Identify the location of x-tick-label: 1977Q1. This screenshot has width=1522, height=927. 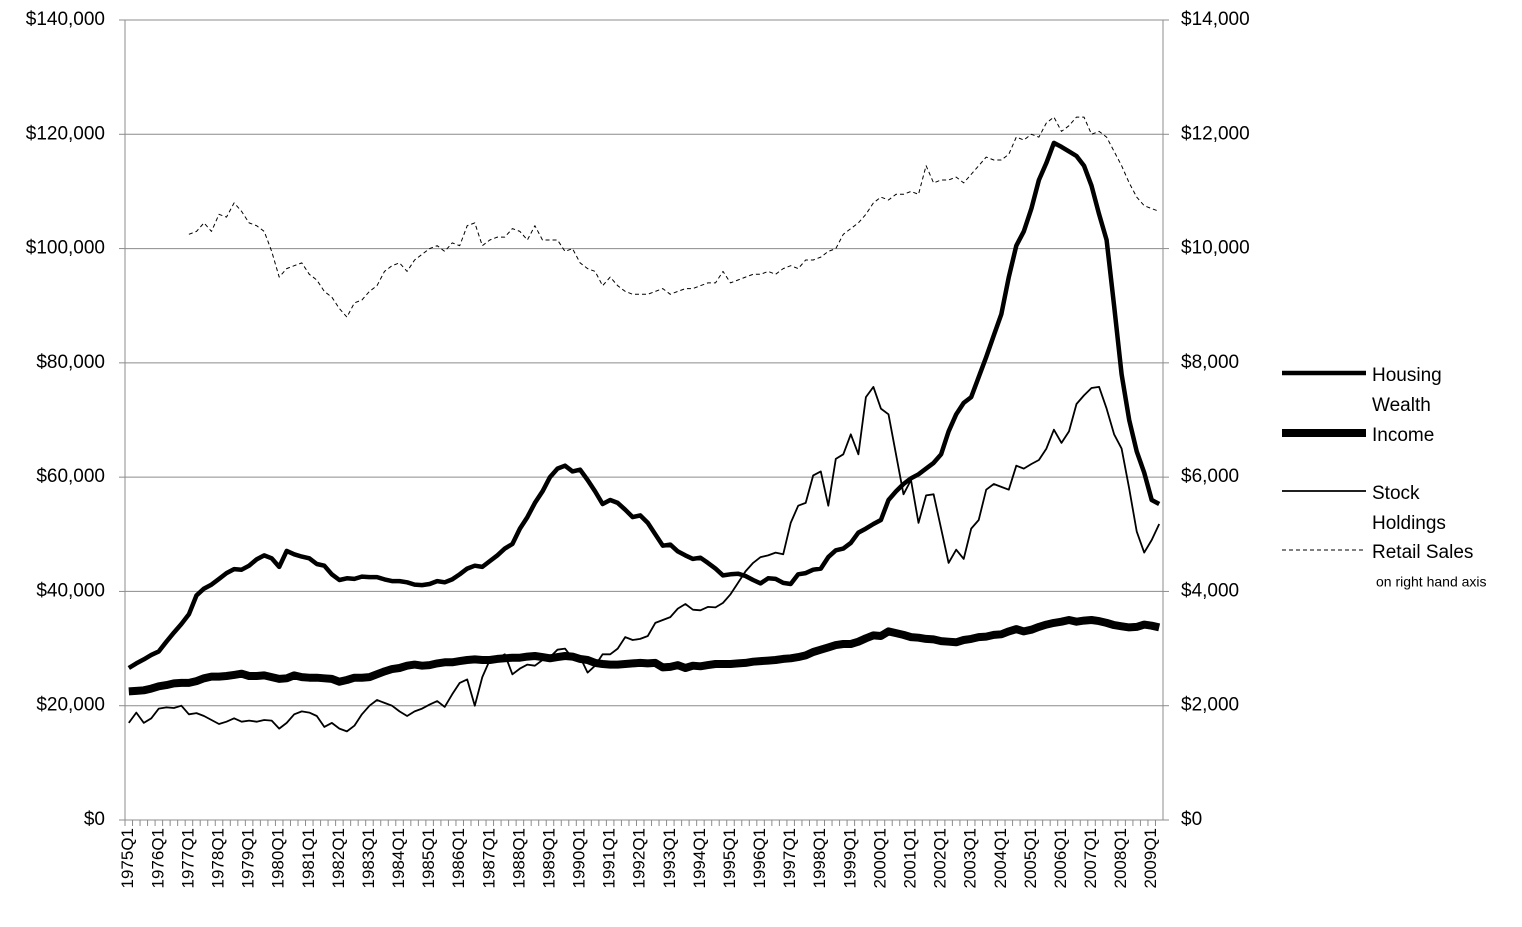
(187, 858).